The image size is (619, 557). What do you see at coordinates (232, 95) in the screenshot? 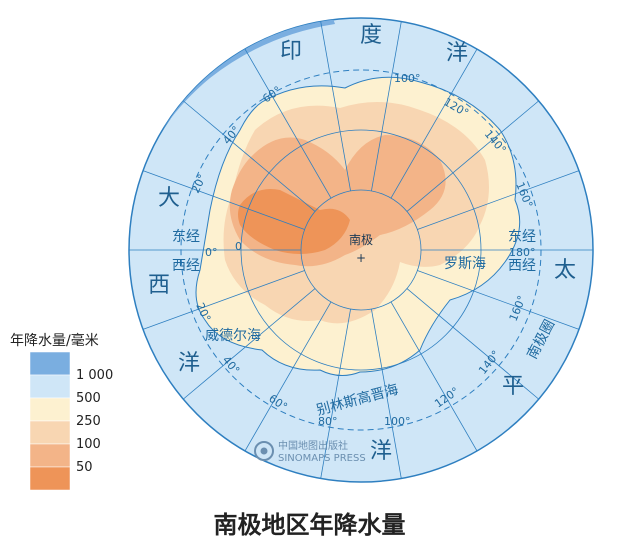
I see `precip-class-1000-plus-area` at bounding box center [232, 95].